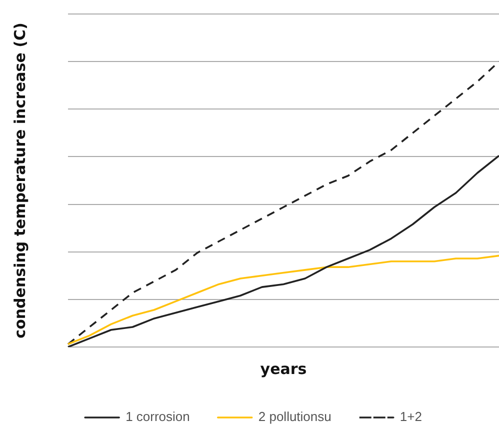 This screenshot has width=499, height=440. Describe the element at coordinates (411, 416) in the screenshot. I see `legend-label: 1+2` at that location.